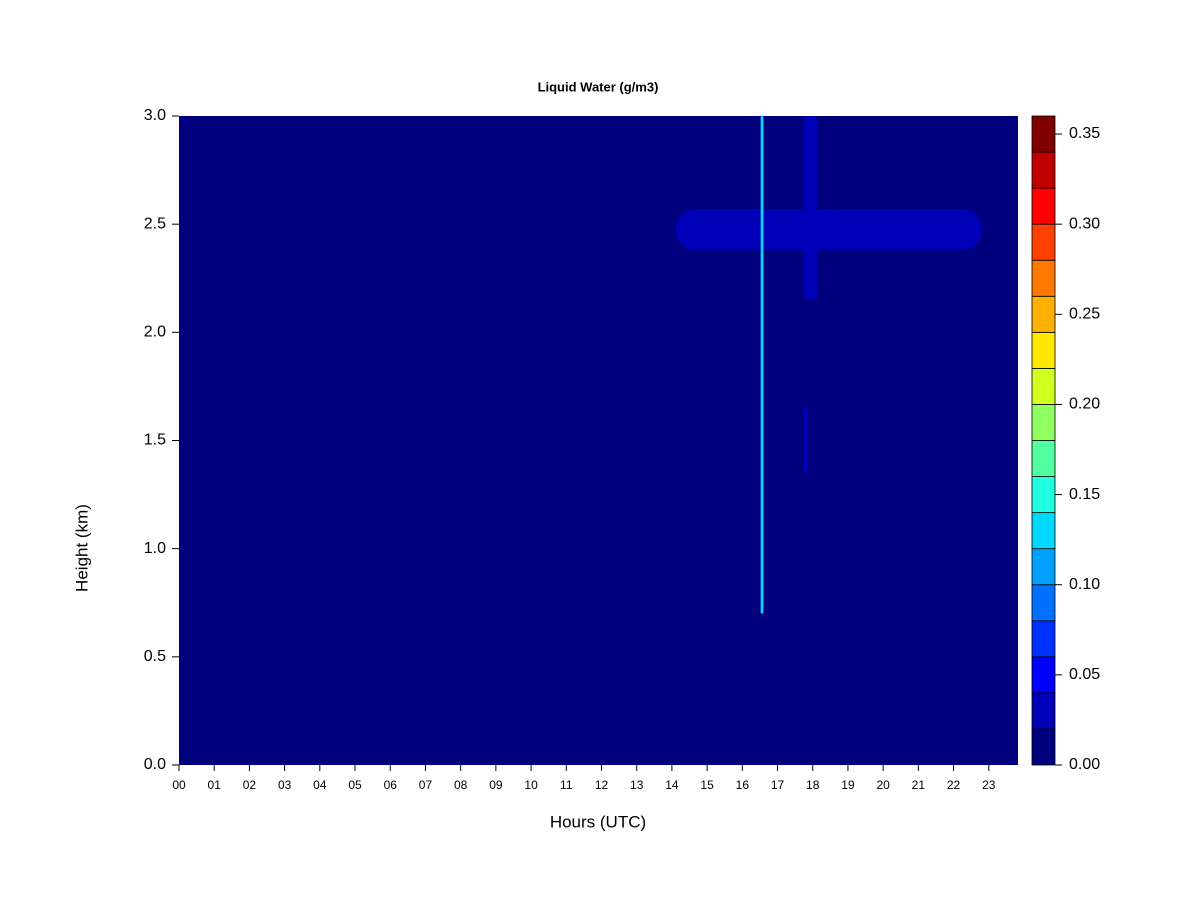 This screenshot has width=1200, height=900. I want to click on x-tick-label: 00, so click(179, 785).